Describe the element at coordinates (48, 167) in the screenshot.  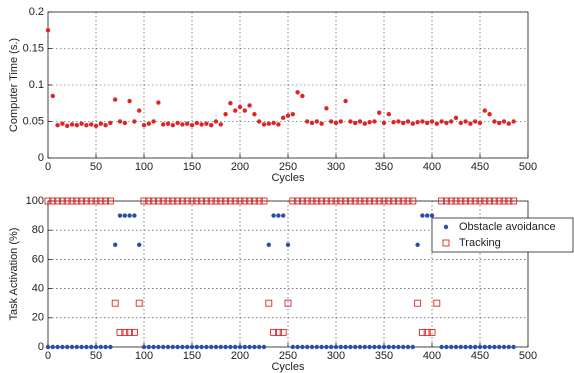
I see `x-tick-label: 0` at that location.